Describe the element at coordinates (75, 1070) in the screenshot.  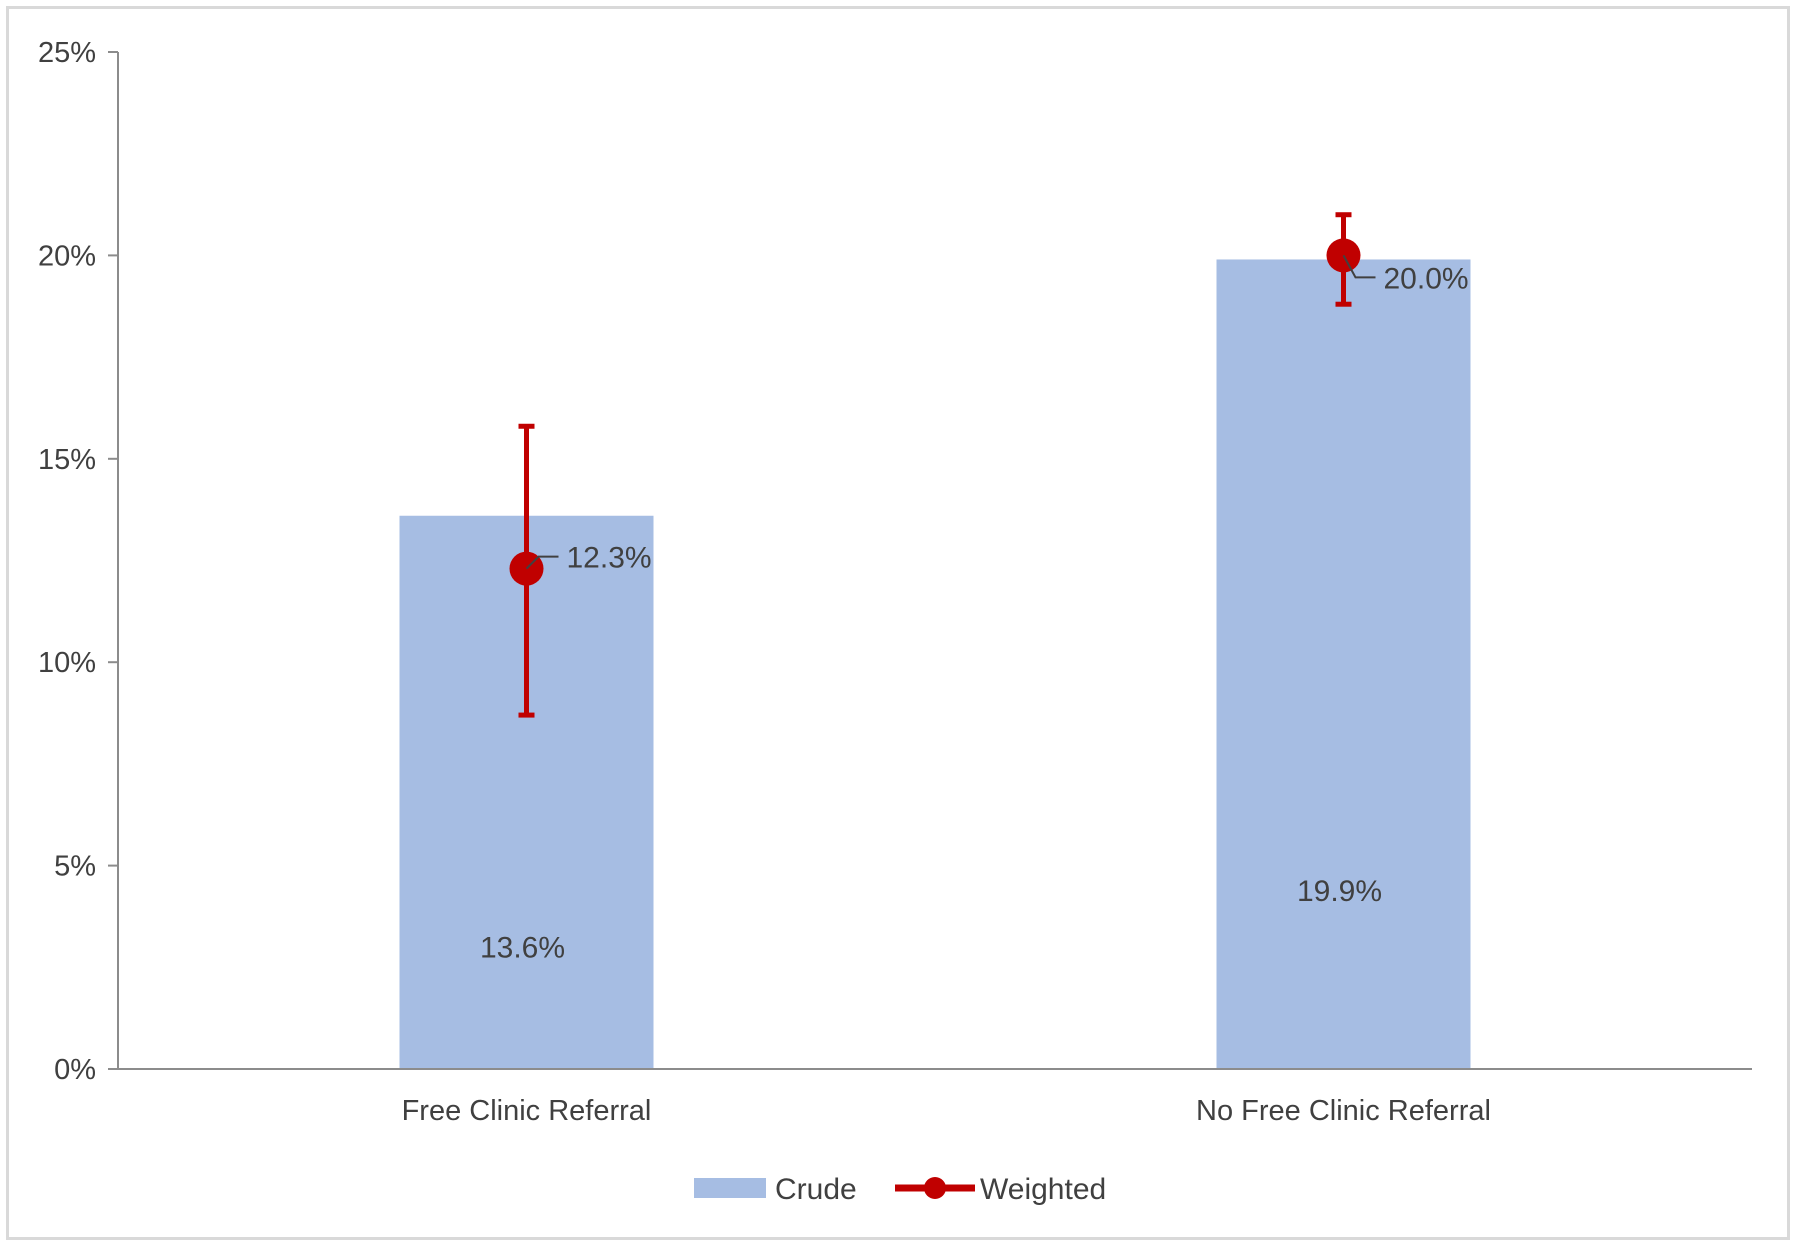
I see `y-tick-label: 0%` at that location.